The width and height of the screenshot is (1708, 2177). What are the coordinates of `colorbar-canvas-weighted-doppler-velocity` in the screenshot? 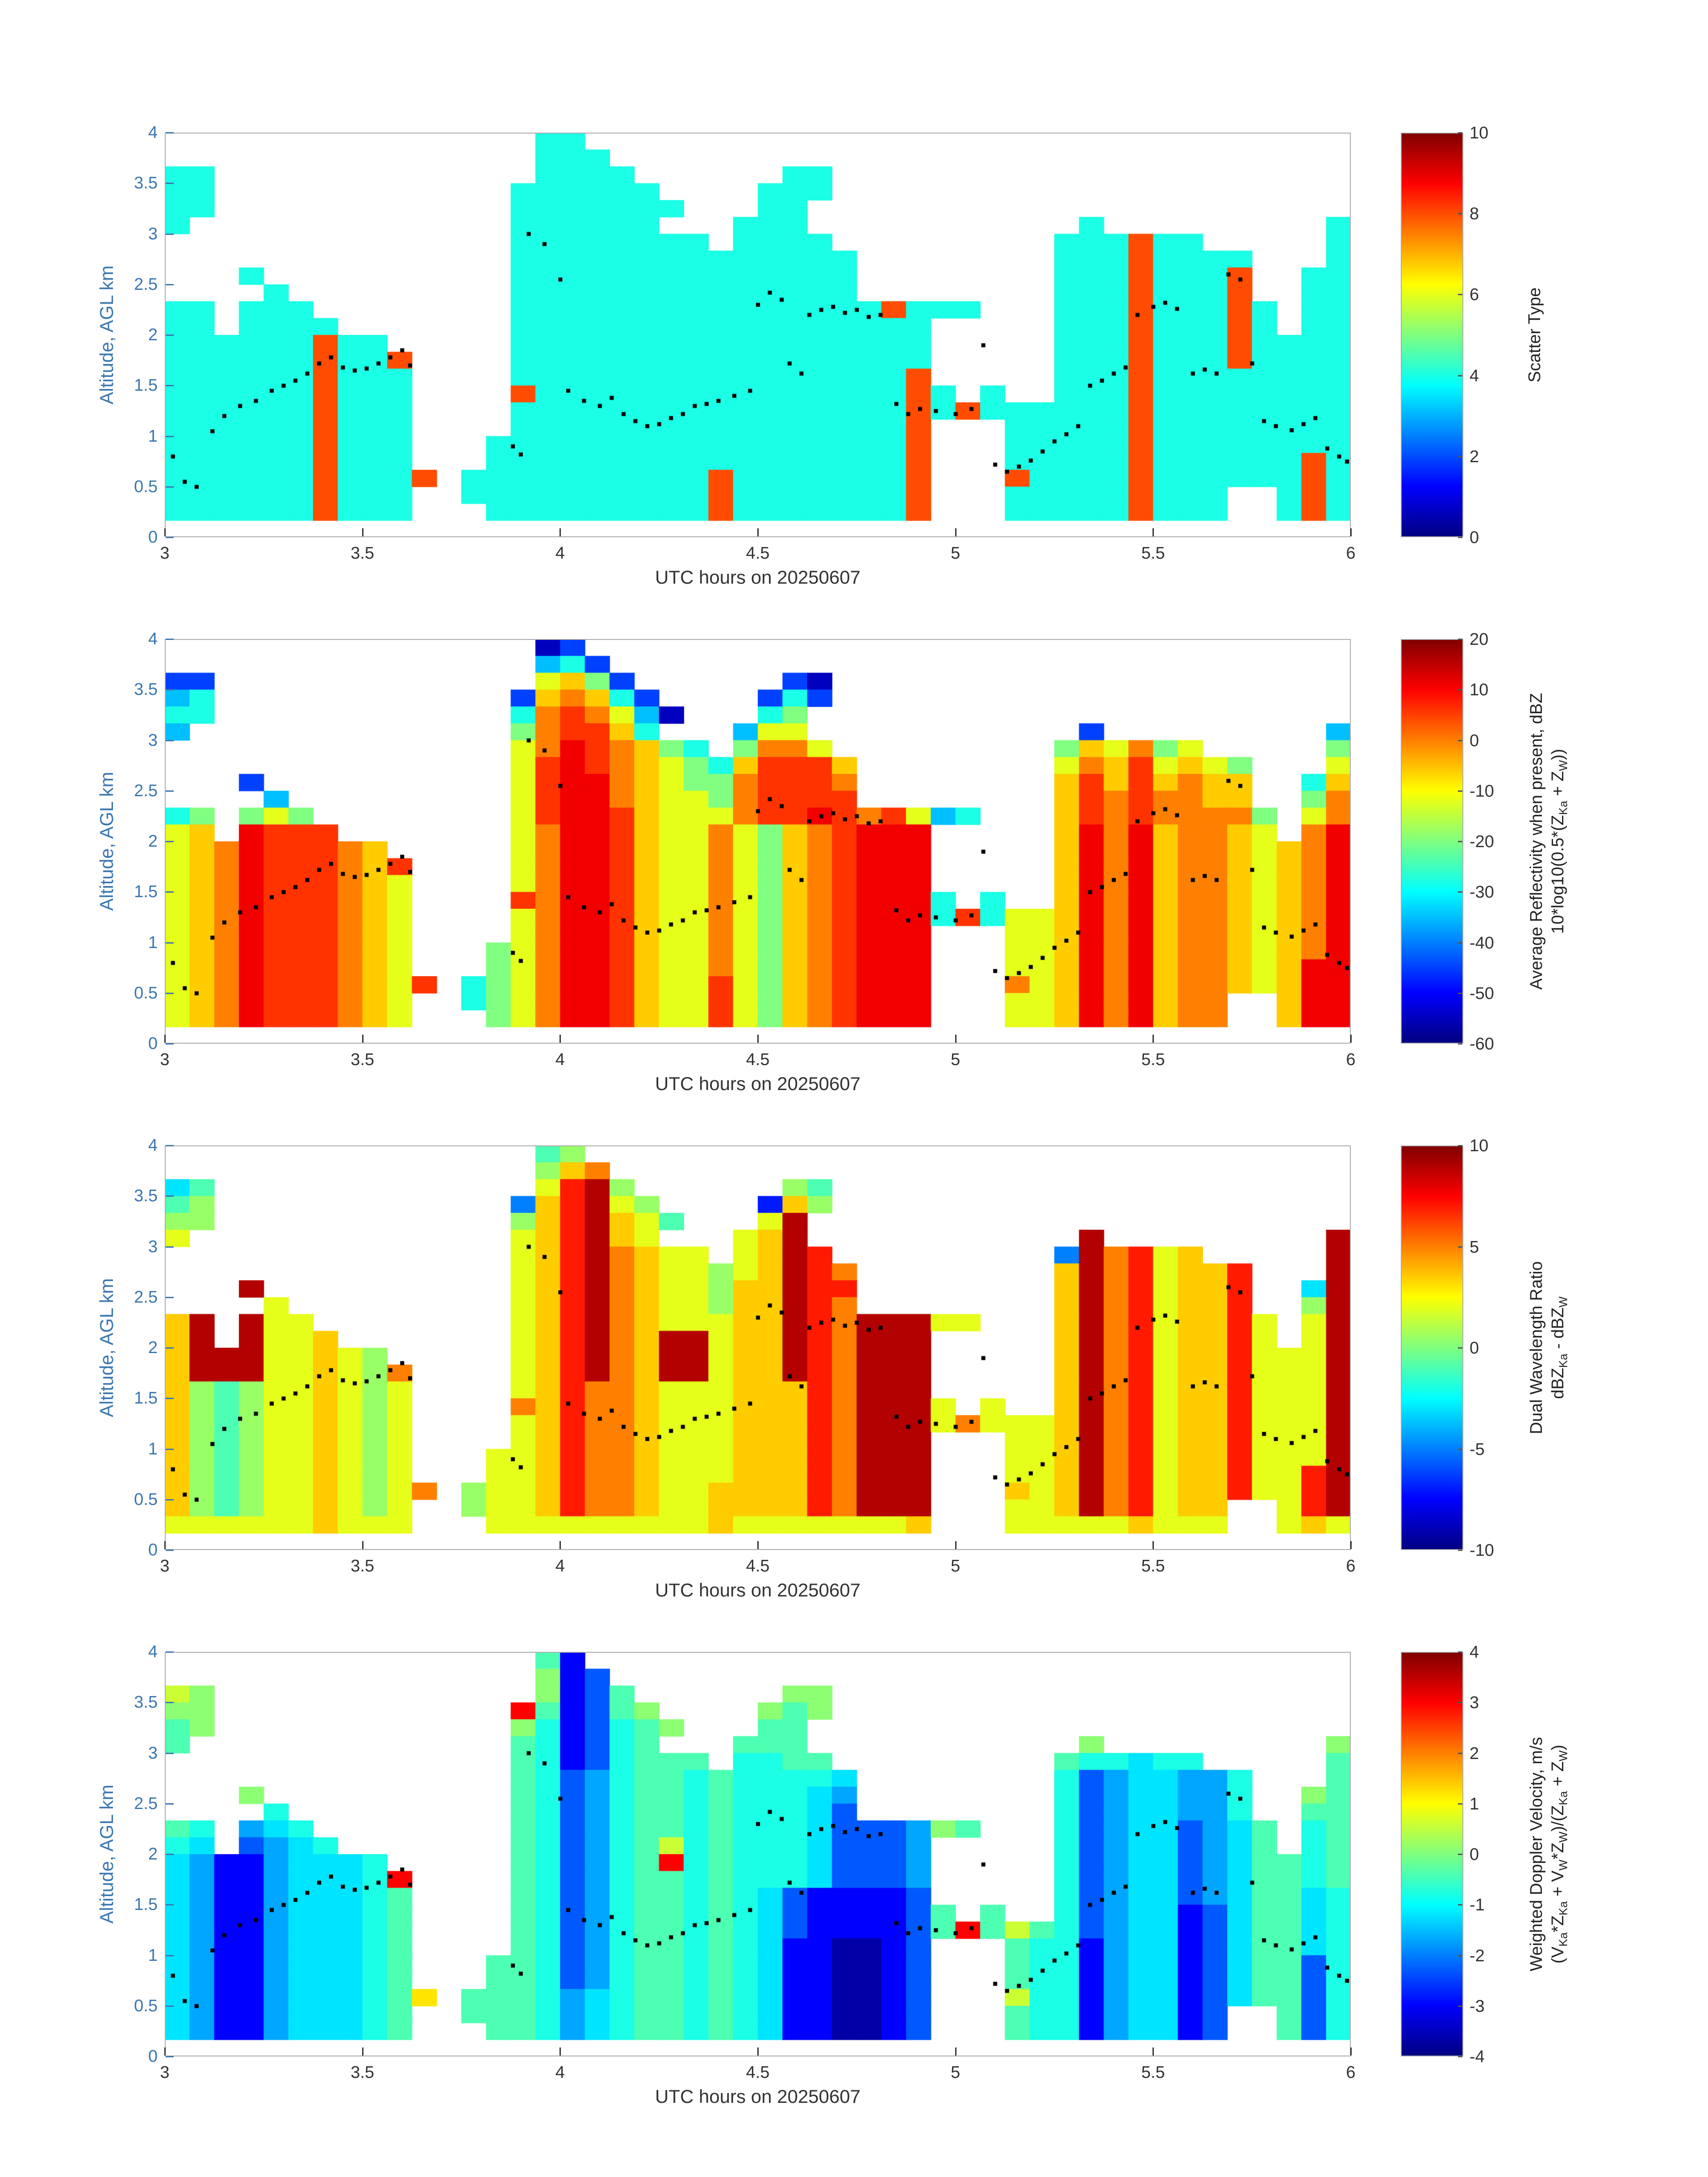 It's located at (1432, 1854).